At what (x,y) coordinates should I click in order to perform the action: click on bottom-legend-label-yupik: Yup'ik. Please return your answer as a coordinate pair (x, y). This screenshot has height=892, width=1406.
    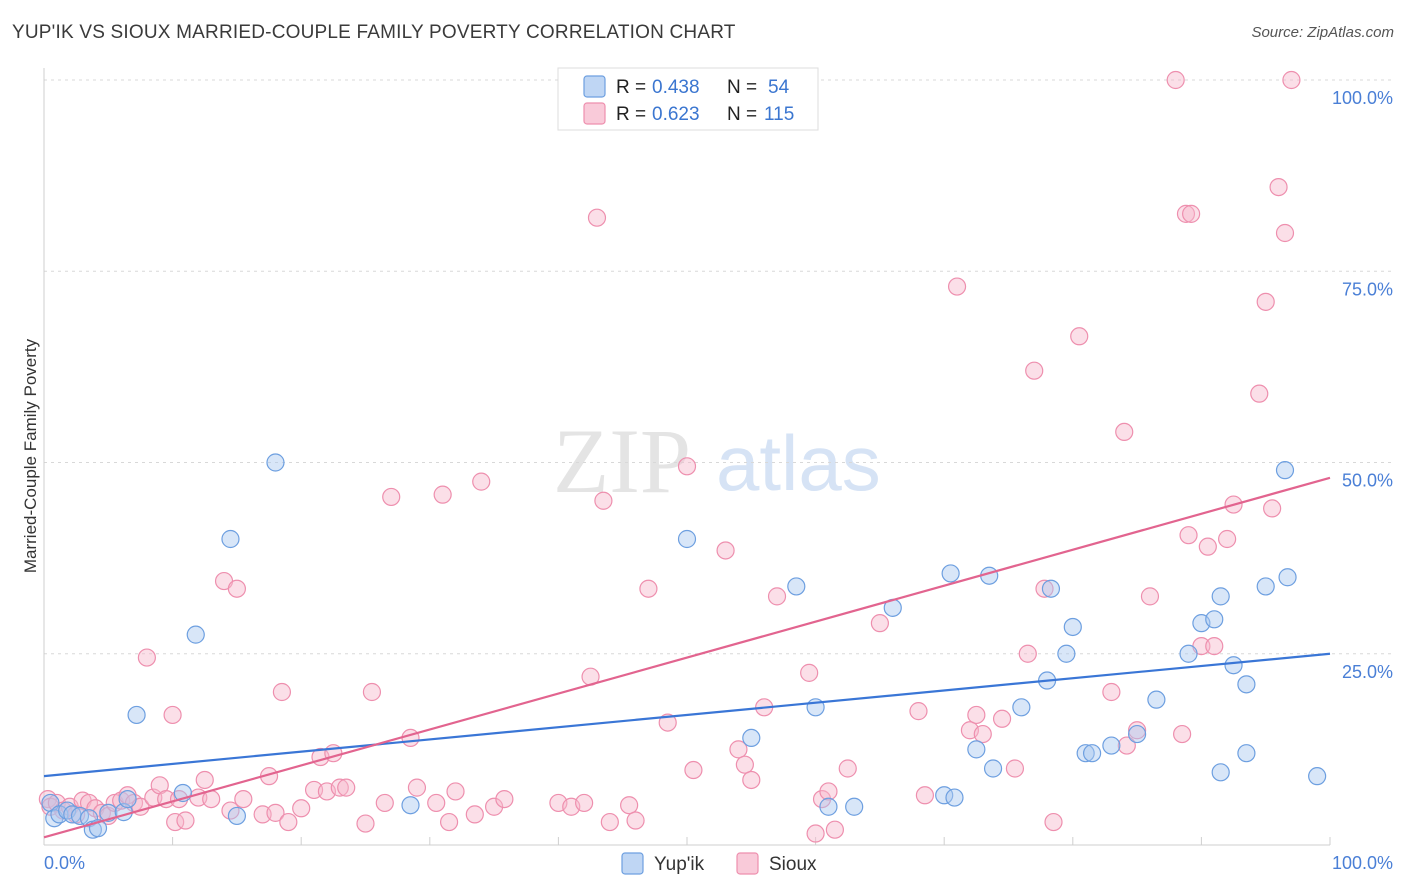
    Looking at the image, I should click on (679, 864).